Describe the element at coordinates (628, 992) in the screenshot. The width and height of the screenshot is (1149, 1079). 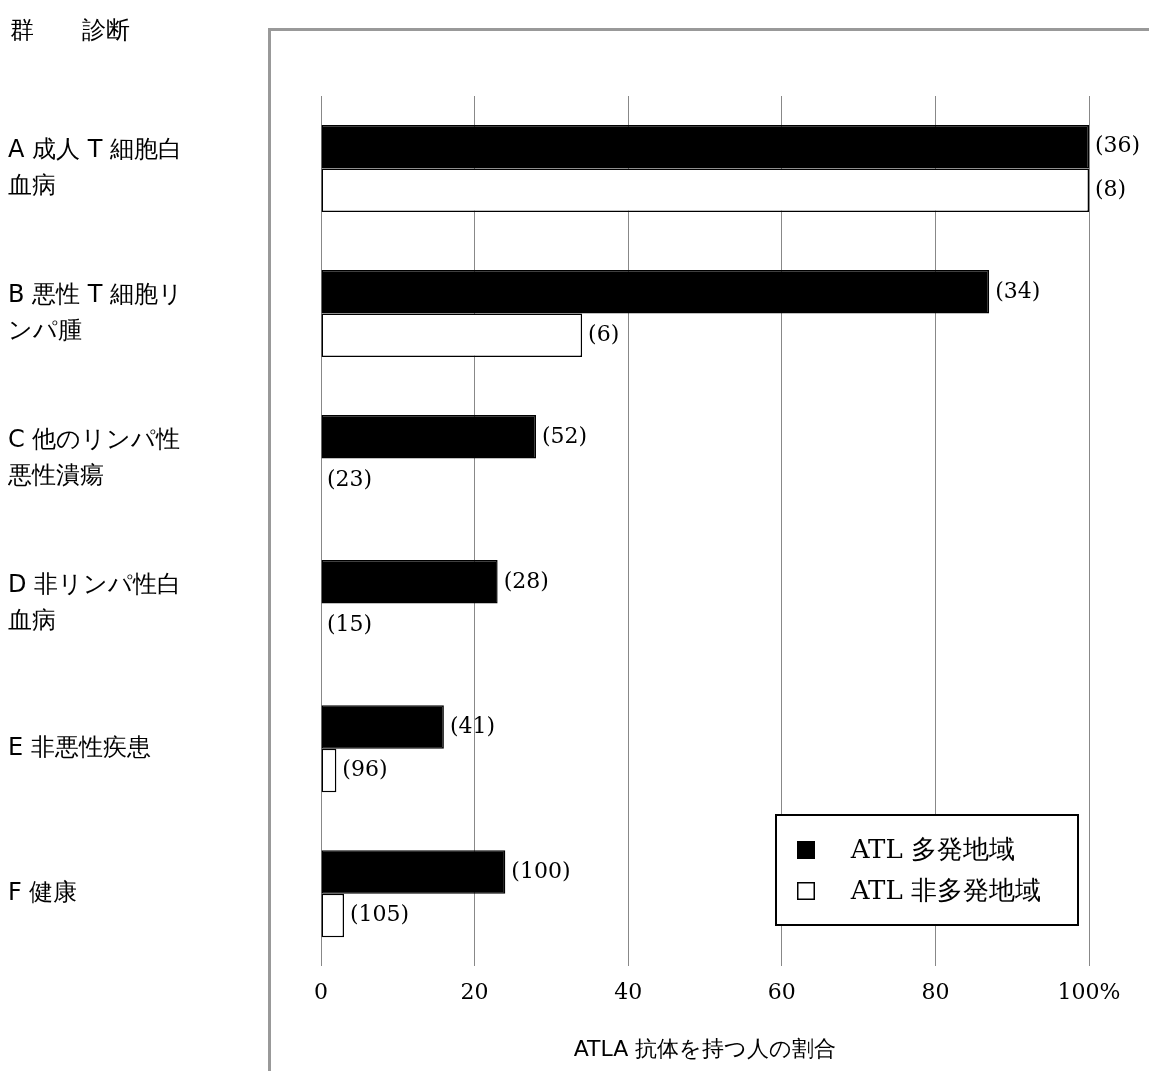
I see `x-tick-label: 40` at that location.